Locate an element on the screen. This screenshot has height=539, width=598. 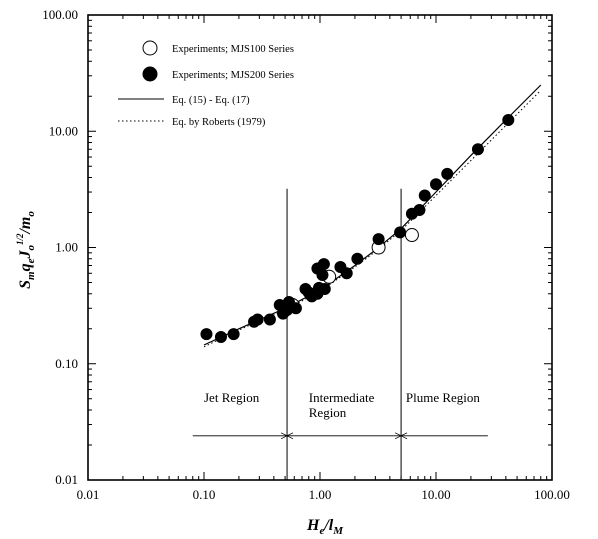
x-axis-label-sub: e is located at coordinates (321, 531).